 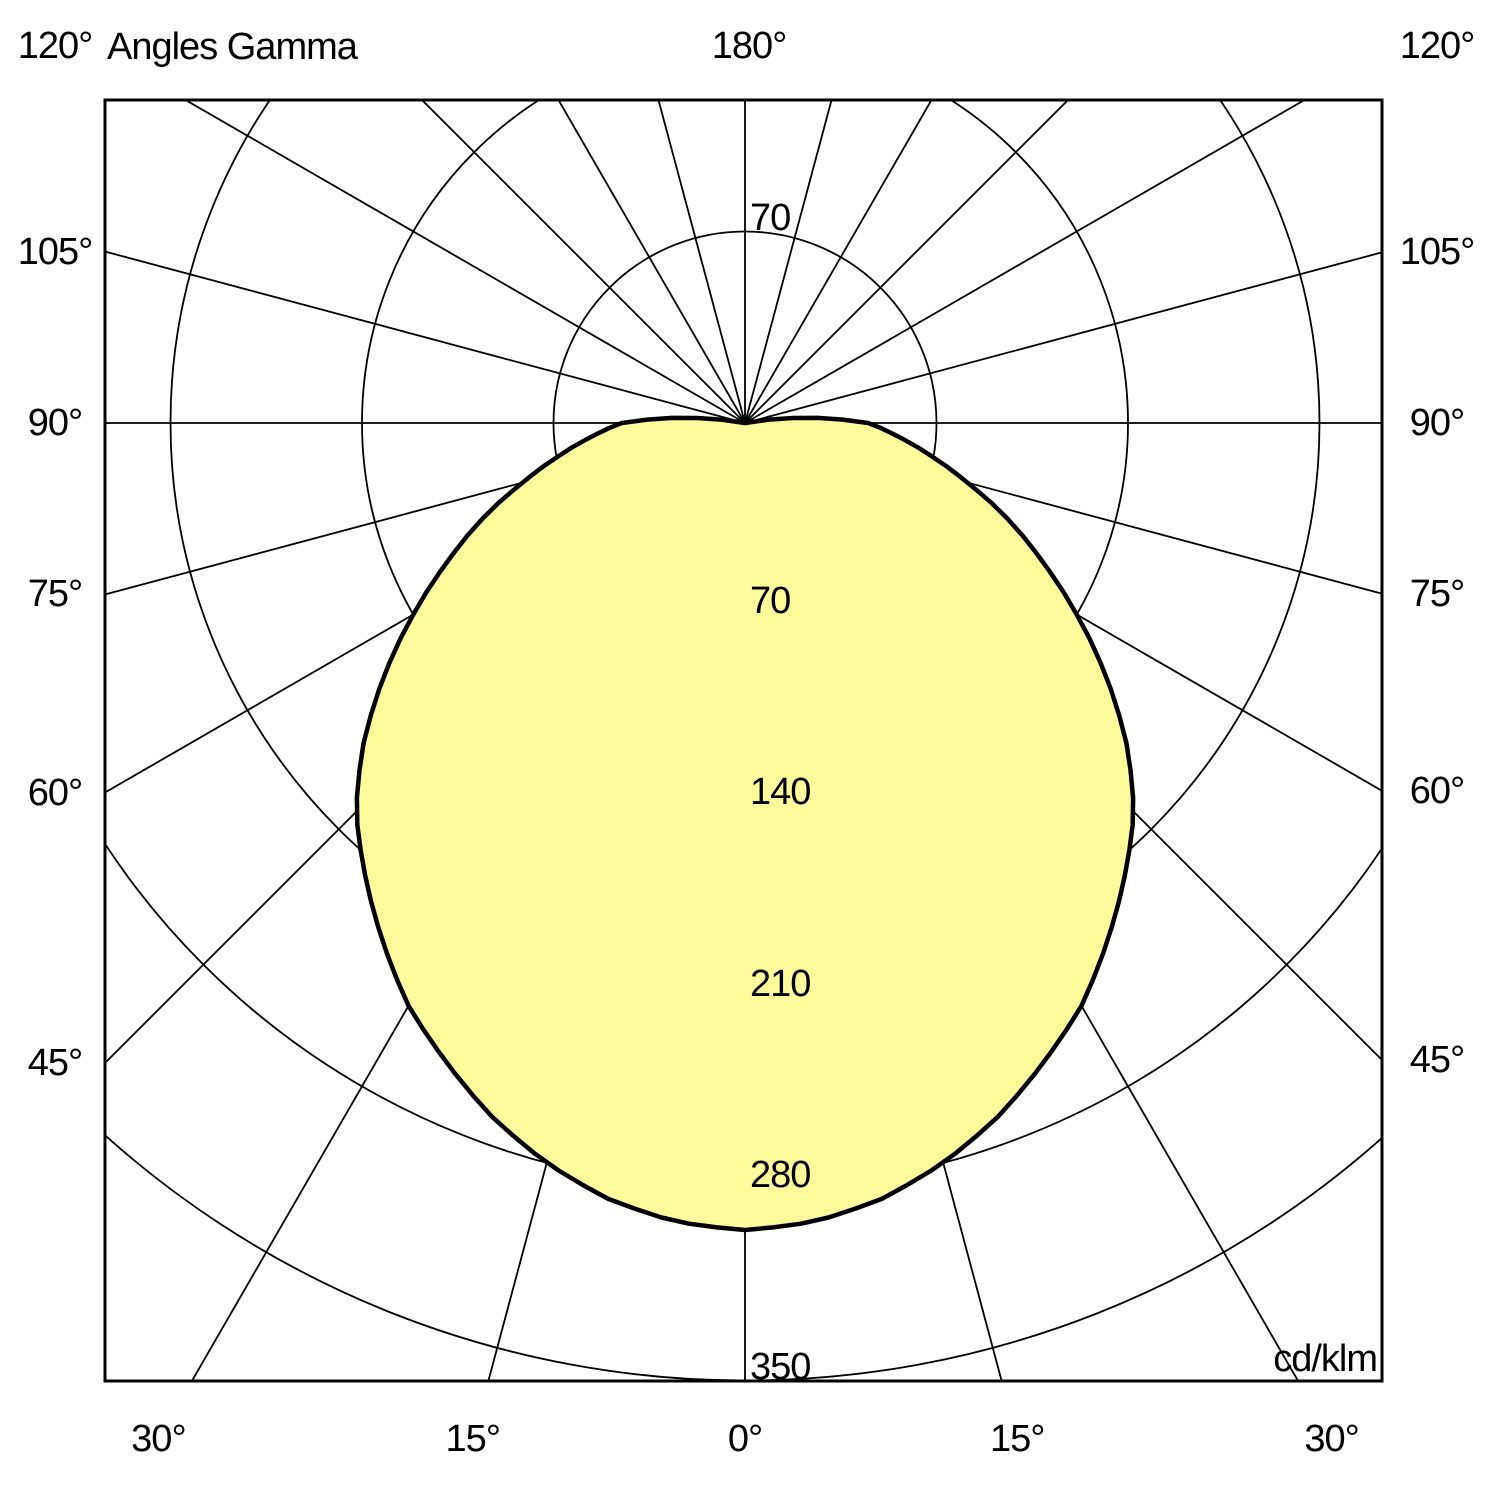 I want to click on gamma-angle-label-top-left: 120°, so click(x=55, y=46).